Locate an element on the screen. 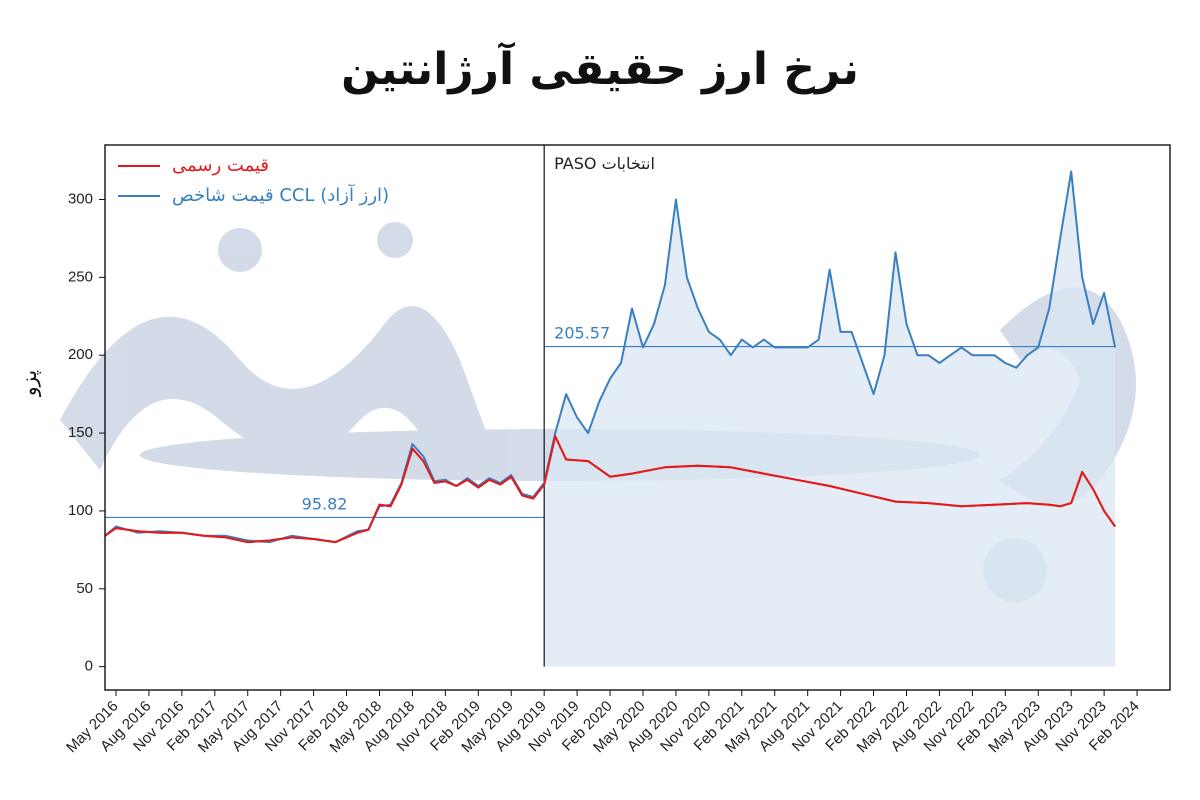  y-axis: 0 50 100 150 200 250 300 is located at coordinates (86, 432).